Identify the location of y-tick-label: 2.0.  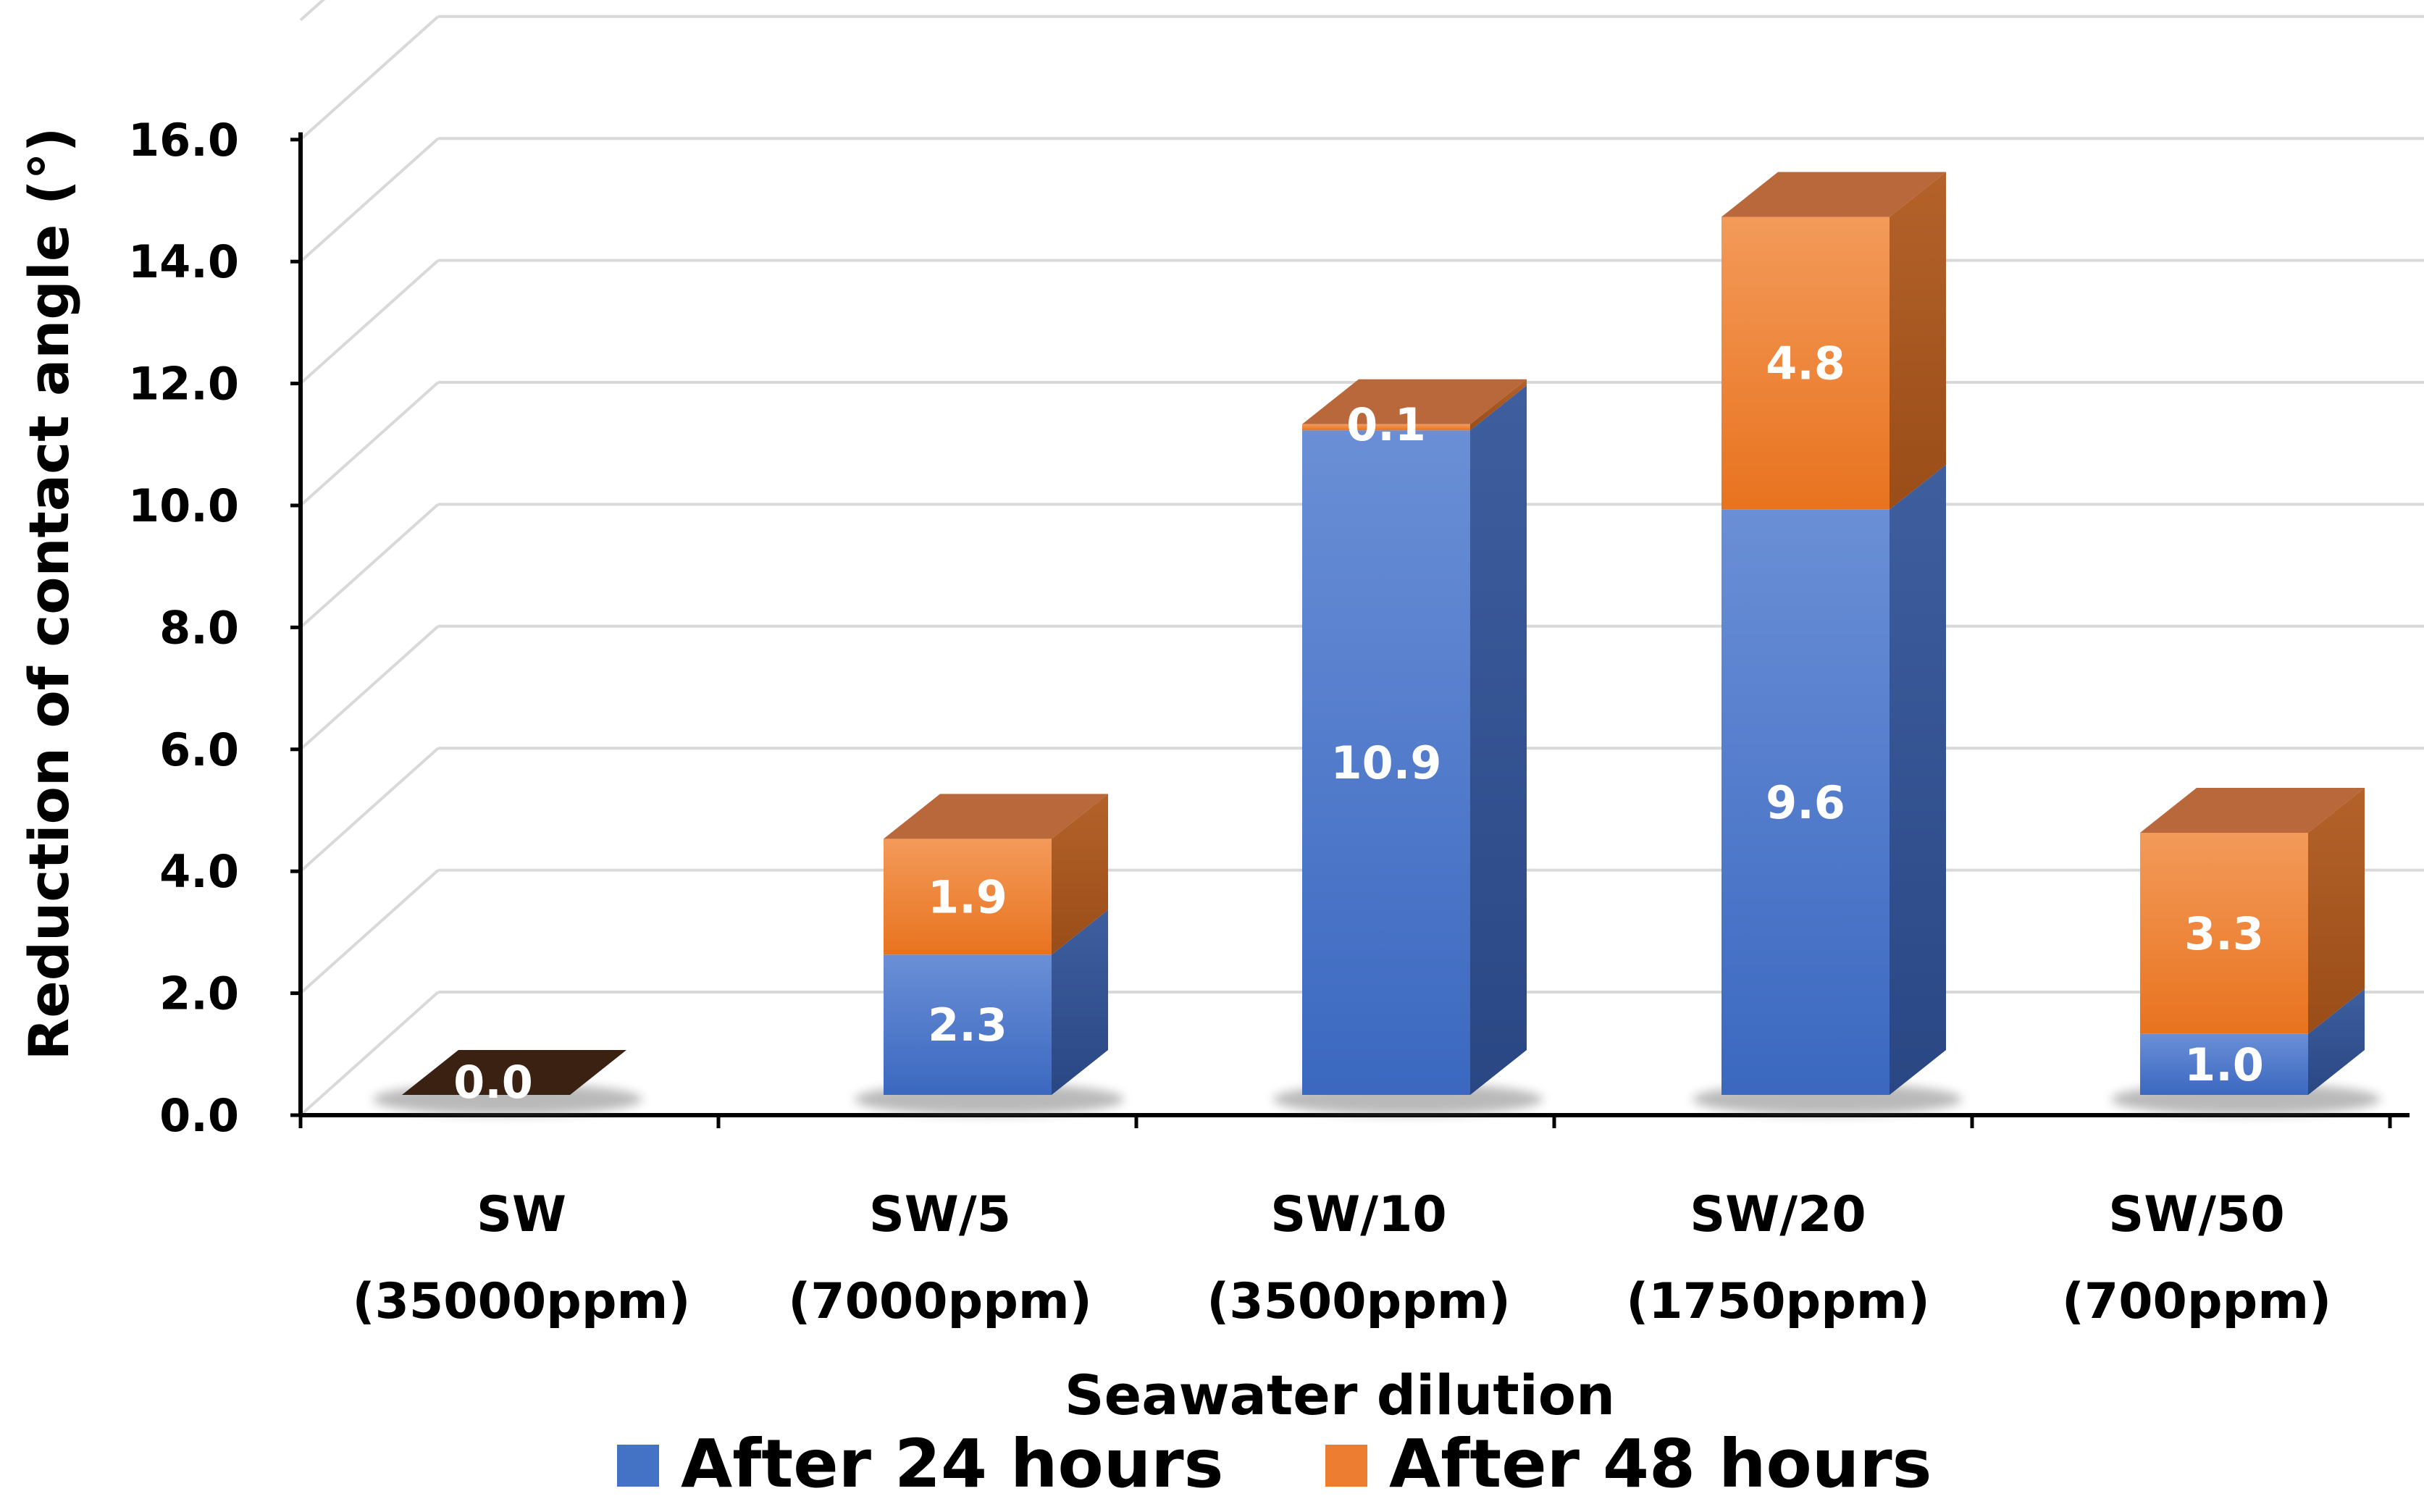
(199, 993).